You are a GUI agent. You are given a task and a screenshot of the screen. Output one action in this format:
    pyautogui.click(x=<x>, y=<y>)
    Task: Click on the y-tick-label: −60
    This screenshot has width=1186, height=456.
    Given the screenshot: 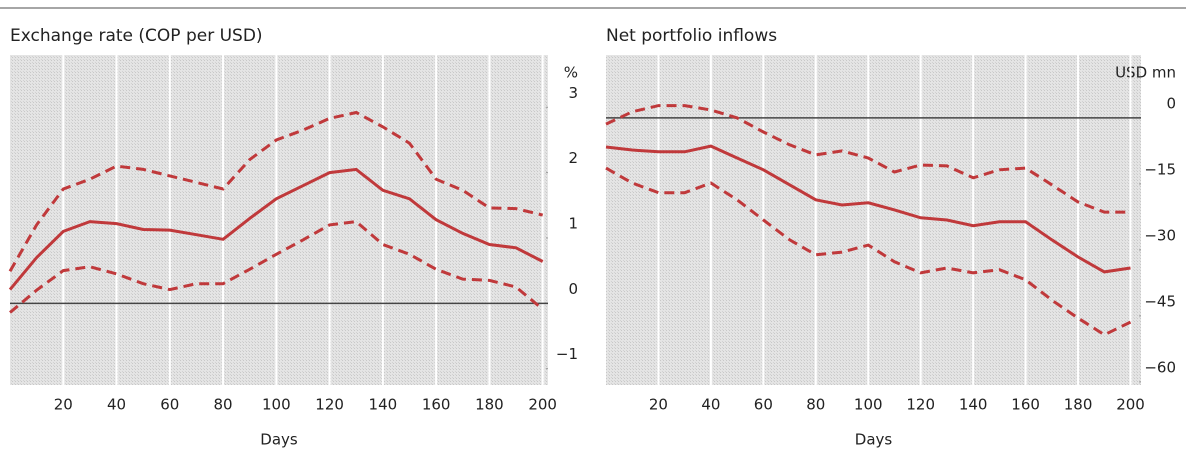 What is the action you would take?
    pyautogui.click(x=1160, y=367)
    